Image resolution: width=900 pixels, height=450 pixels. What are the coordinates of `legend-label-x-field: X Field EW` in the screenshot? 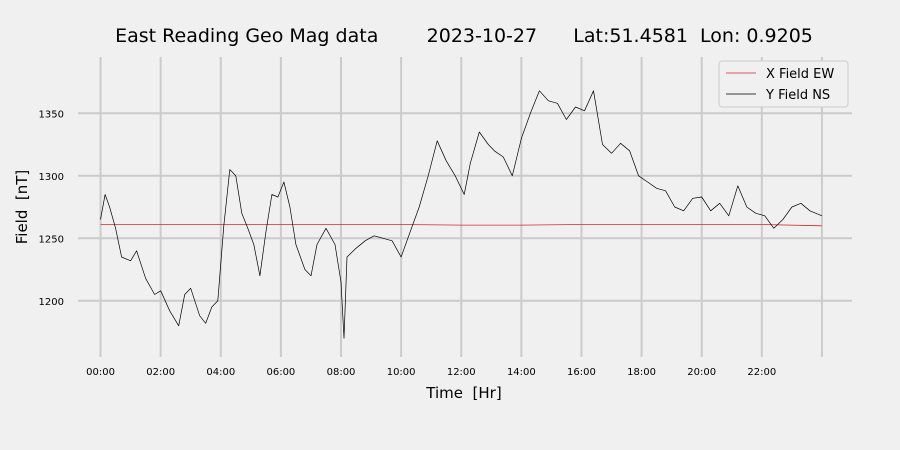 It's located at (800, 74).